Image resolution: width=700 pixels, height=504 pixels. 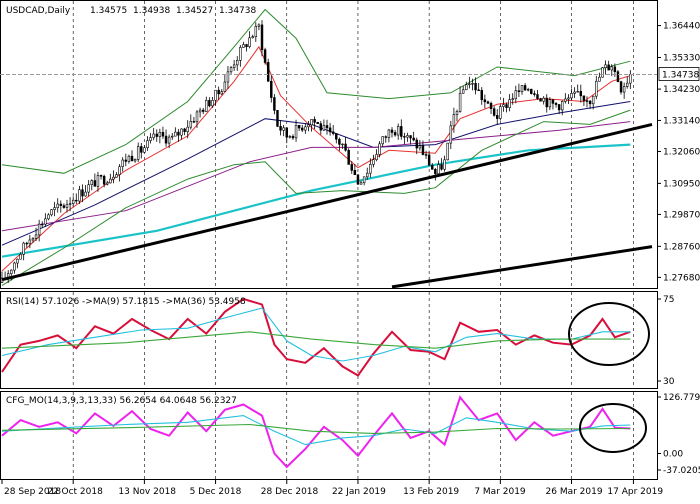 What do you see at coordinates (680, 75) in the screenshot?
I see `current-price-label: 1.34738` at bounding box center [680, 75].